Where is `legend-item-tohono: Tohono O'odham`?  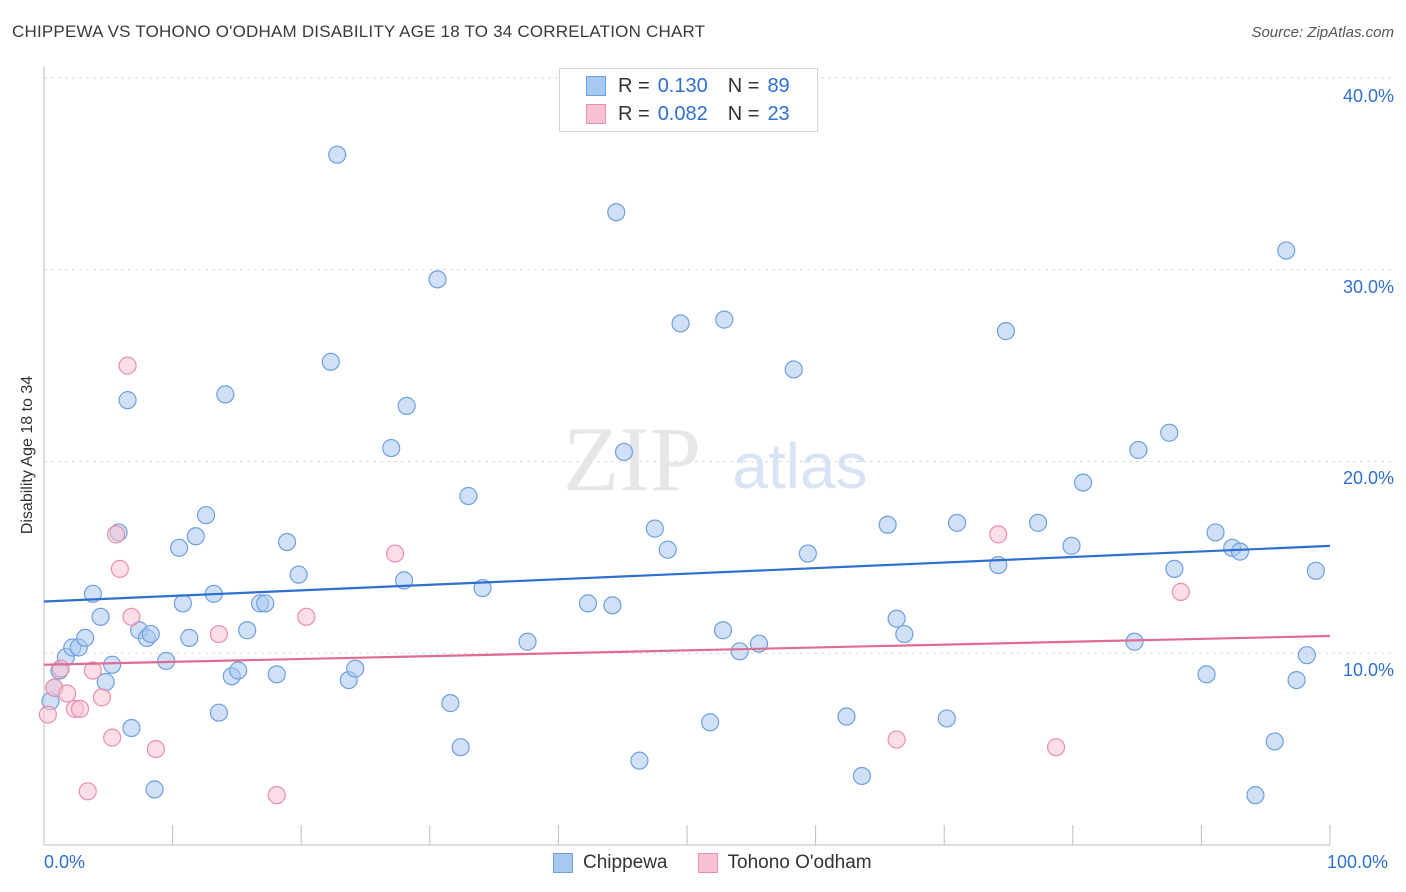
legend-item-tohono: Tohono O'odham is located at coordinates (784, 863).